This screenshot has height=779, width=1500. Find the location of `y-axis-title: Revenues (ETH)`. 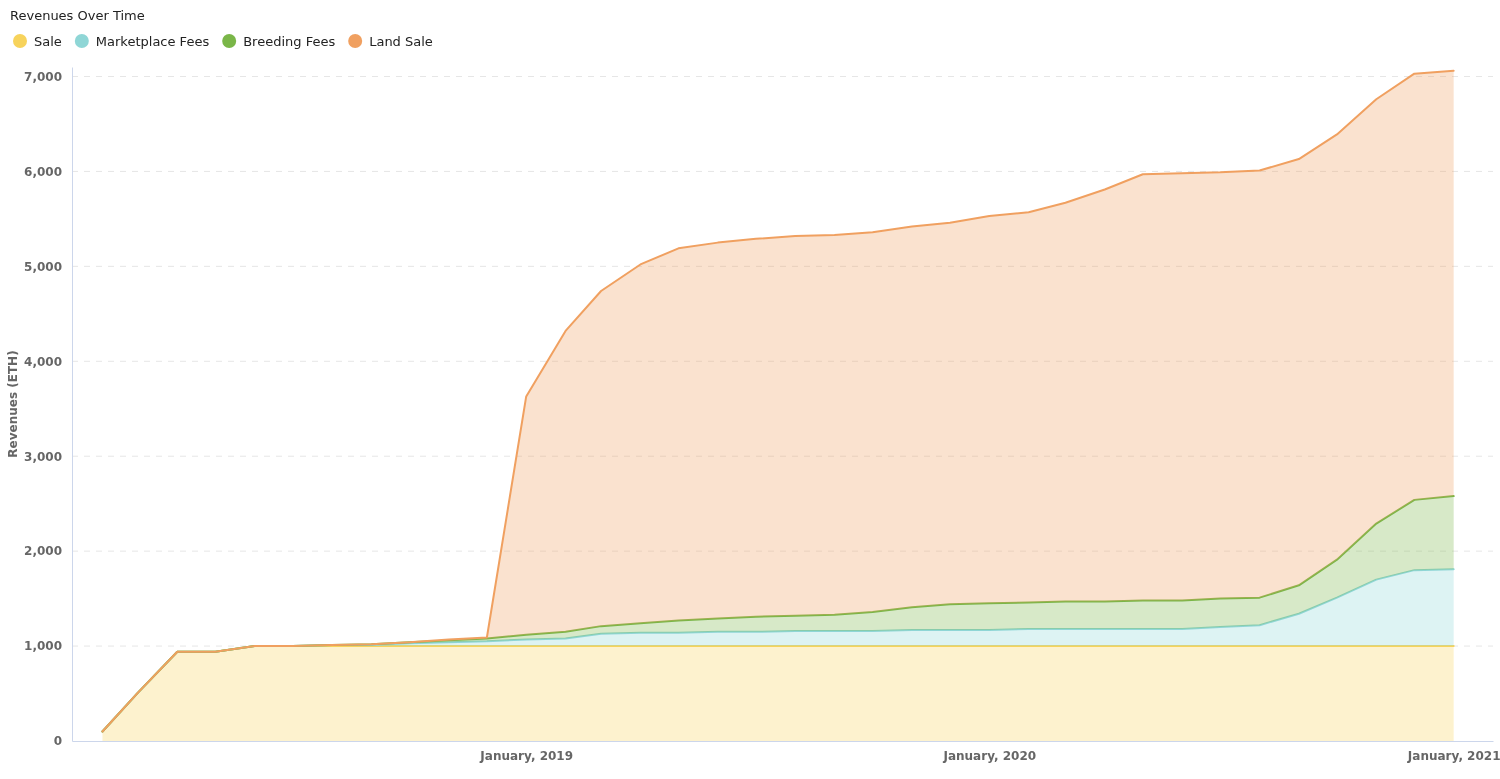

y-axis-title: Revenues (ETH) is located at coordinates (13, 404).